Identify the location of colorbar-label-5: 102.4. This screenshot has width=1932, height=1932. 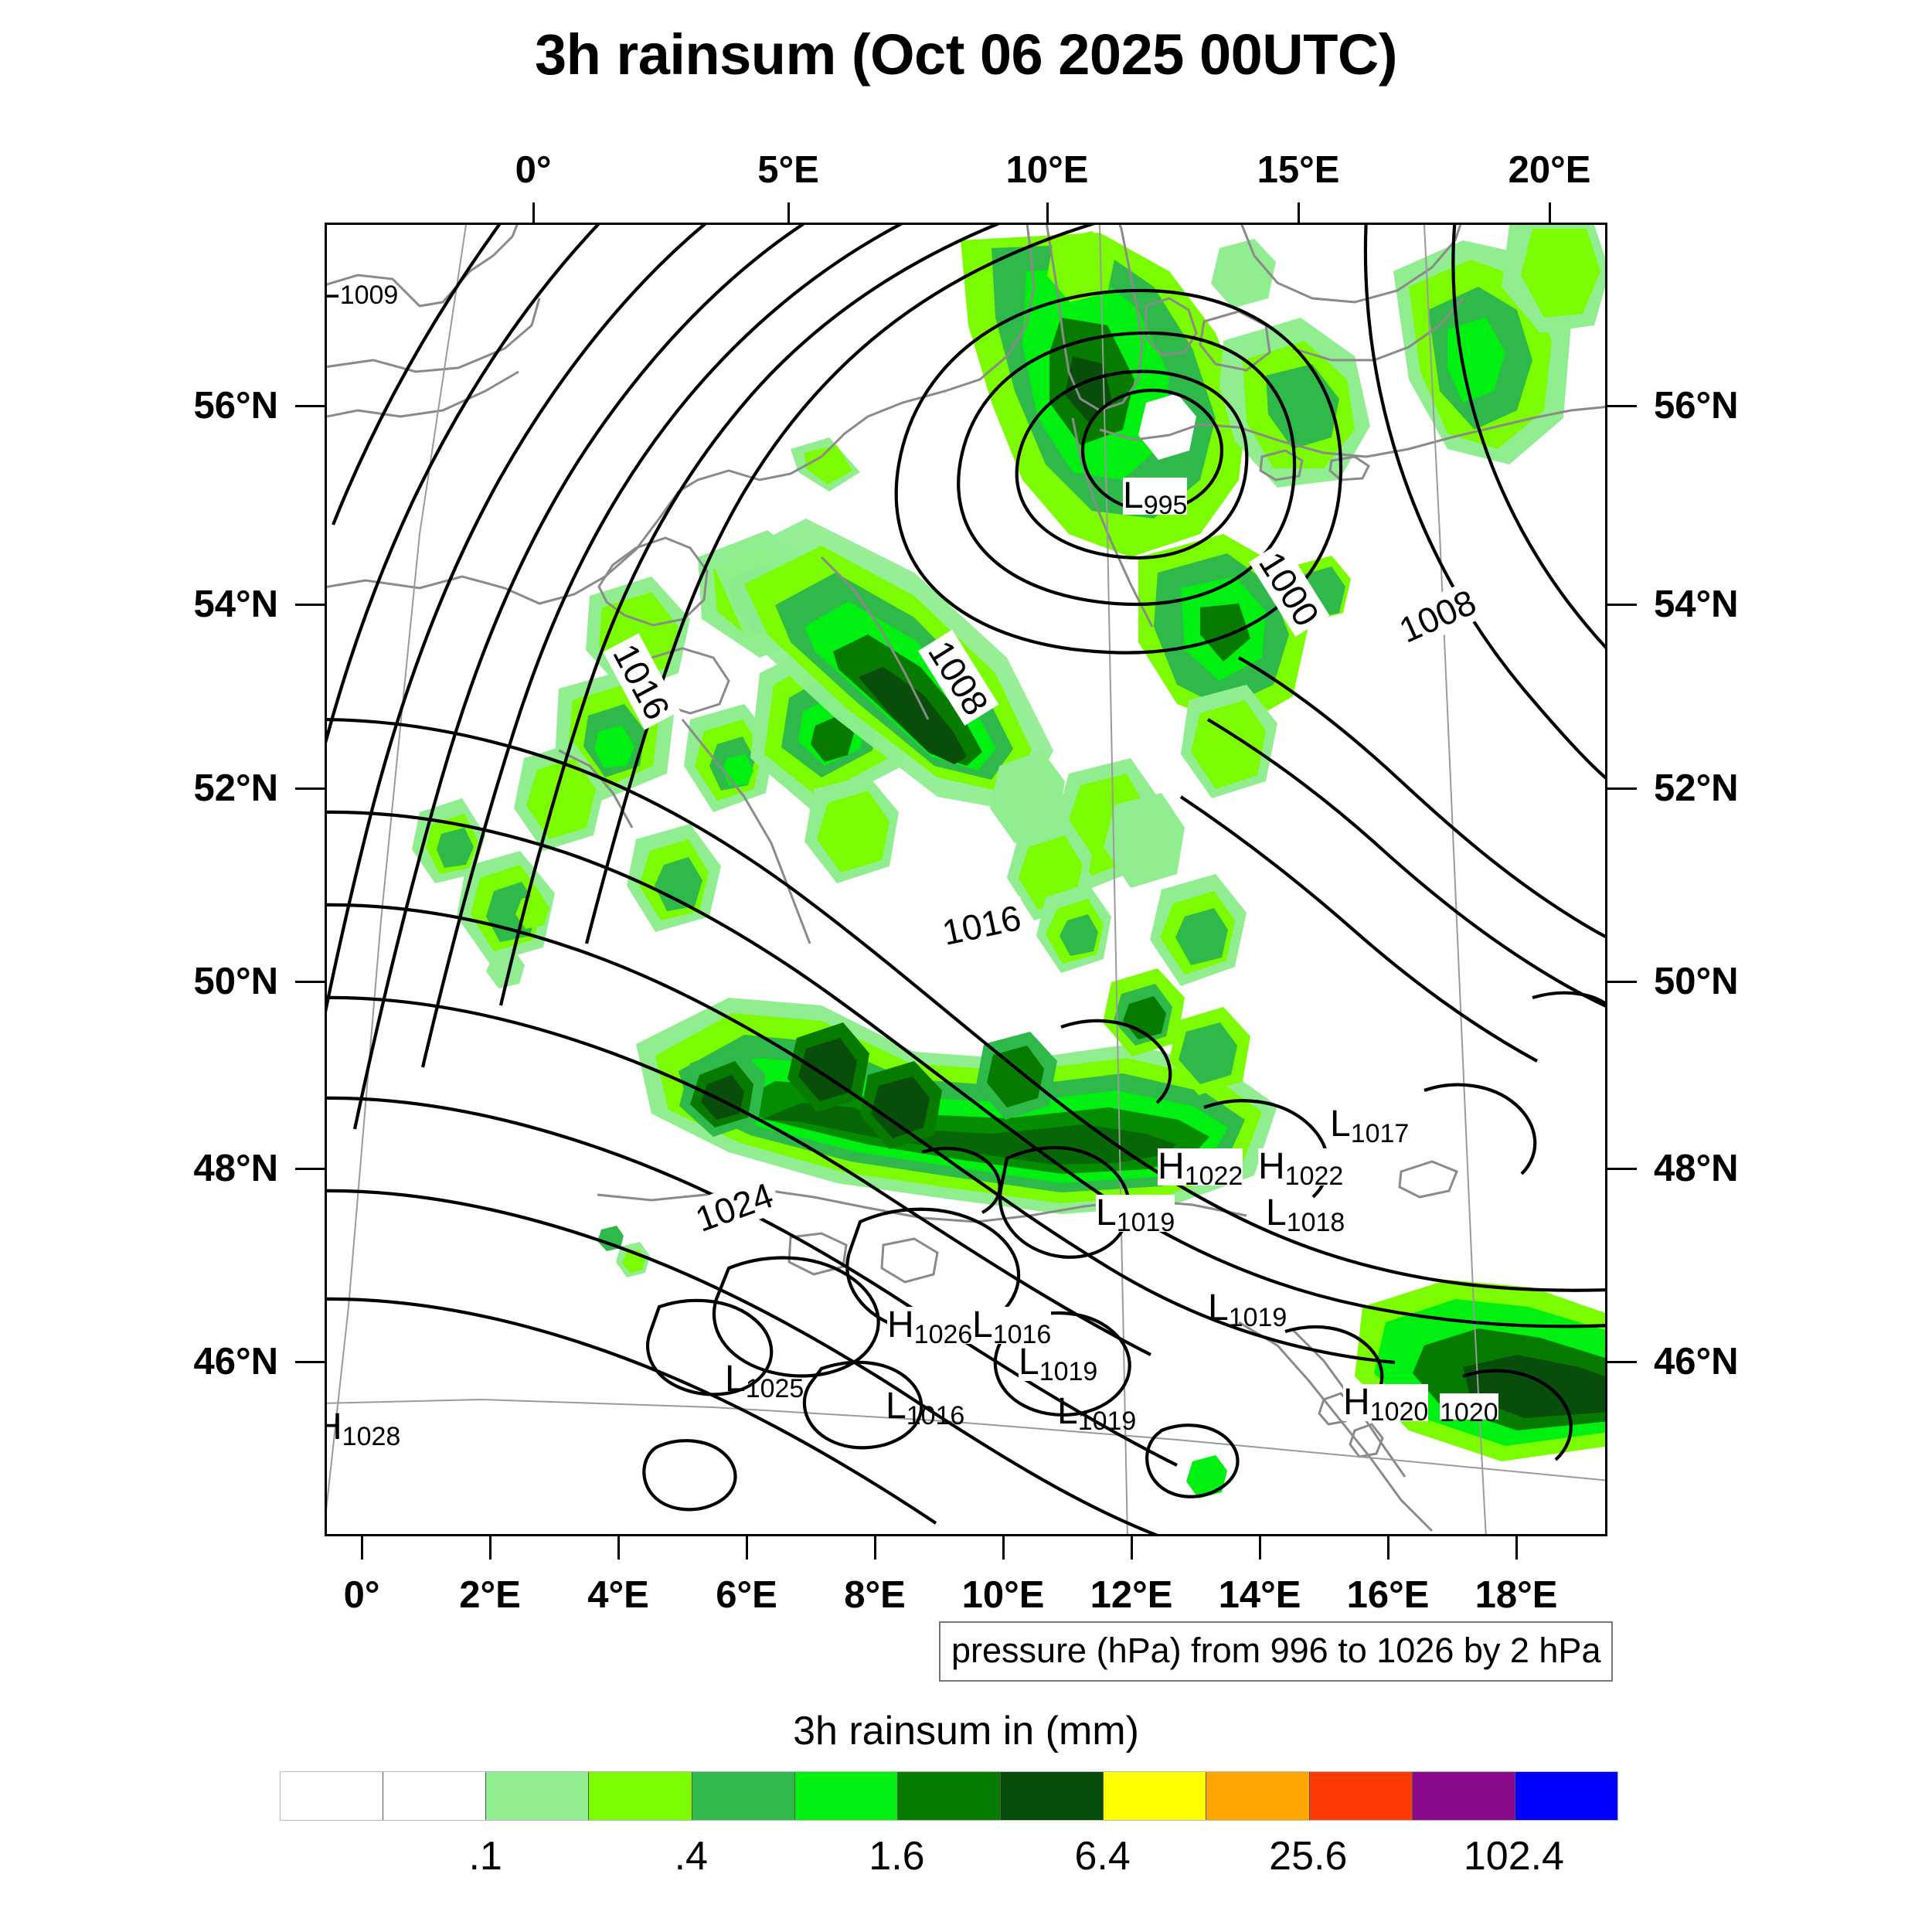
(1513, 1856).